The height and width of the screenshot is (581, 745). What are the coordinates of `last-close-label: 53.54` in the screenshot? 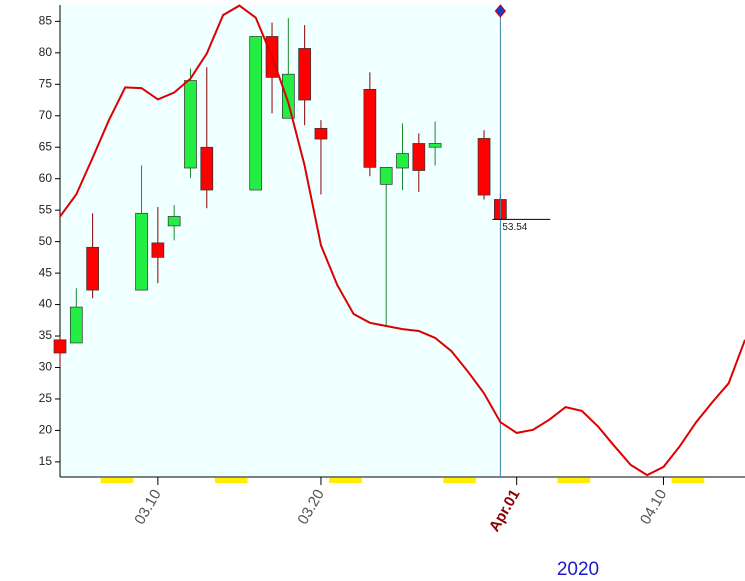 It's located at (514, 227).